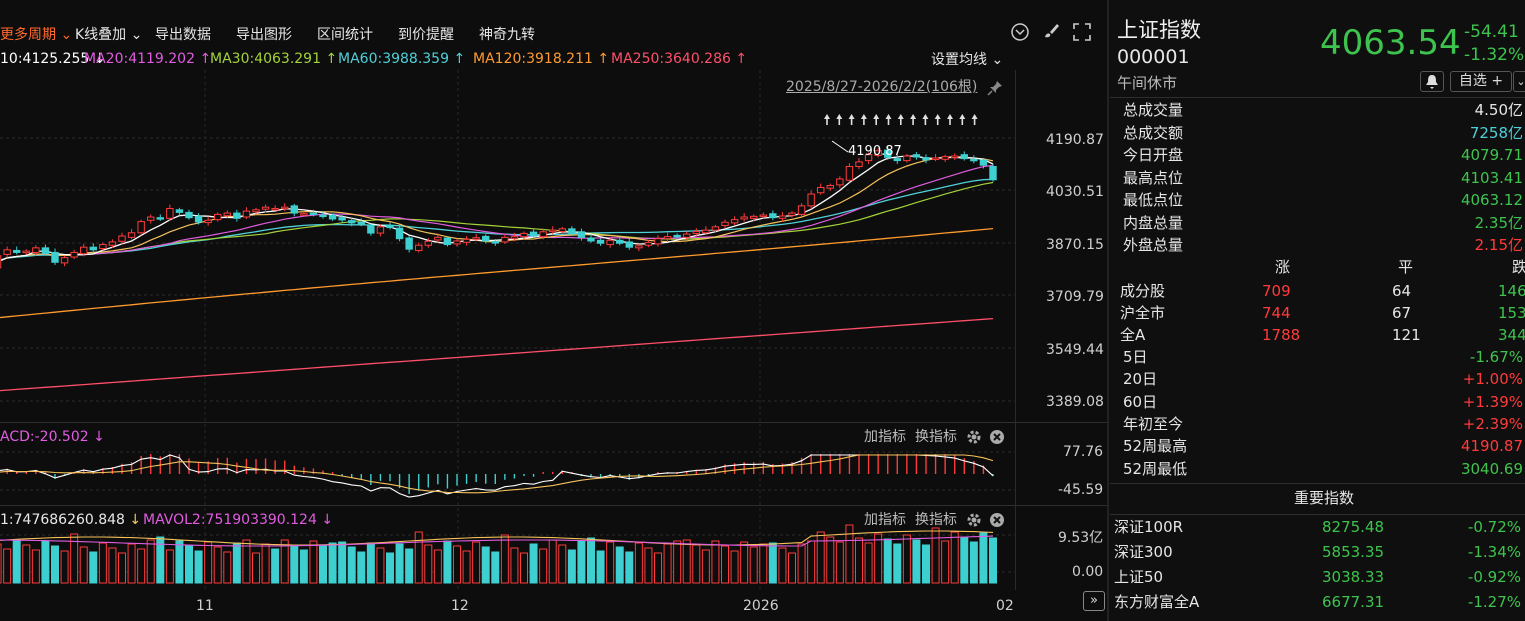  I want to click on breadth-up: 1788, so click(1281, 335).